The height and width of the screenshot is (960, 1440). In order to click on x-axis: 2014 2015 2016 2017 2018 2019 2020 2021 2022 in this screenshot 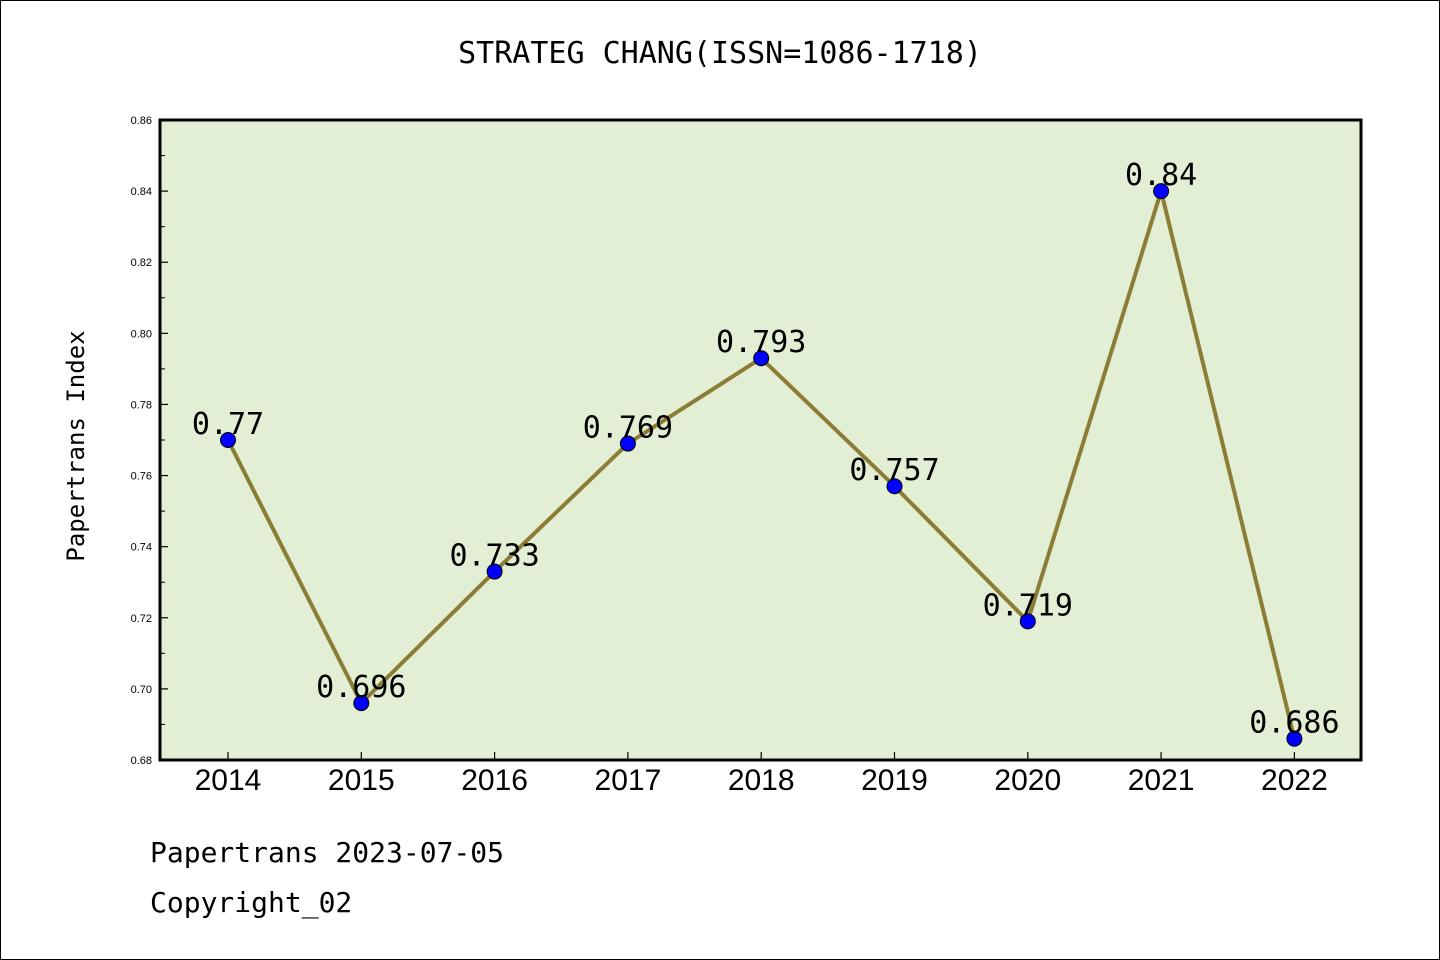, I will do `click(761, 774)`.